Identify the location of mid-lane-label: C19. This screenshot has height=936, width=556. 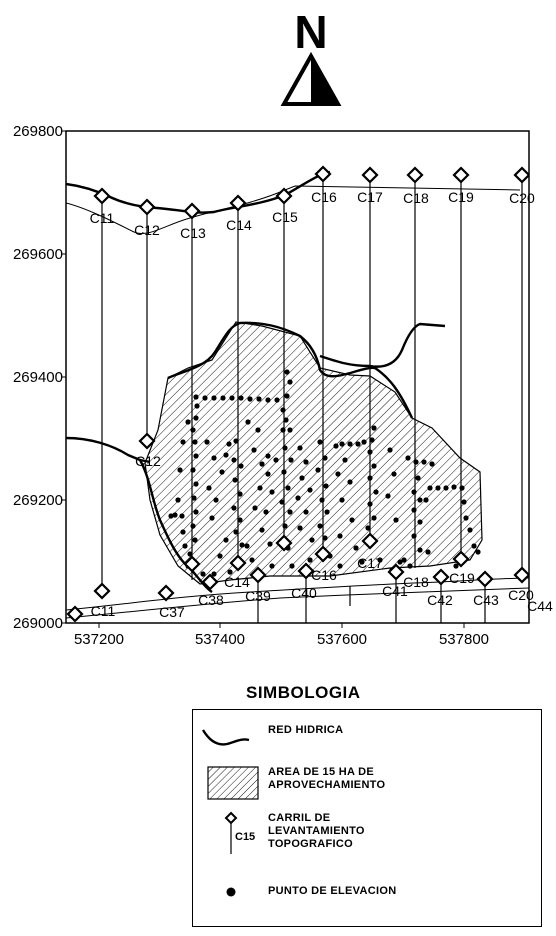
(462, 578).